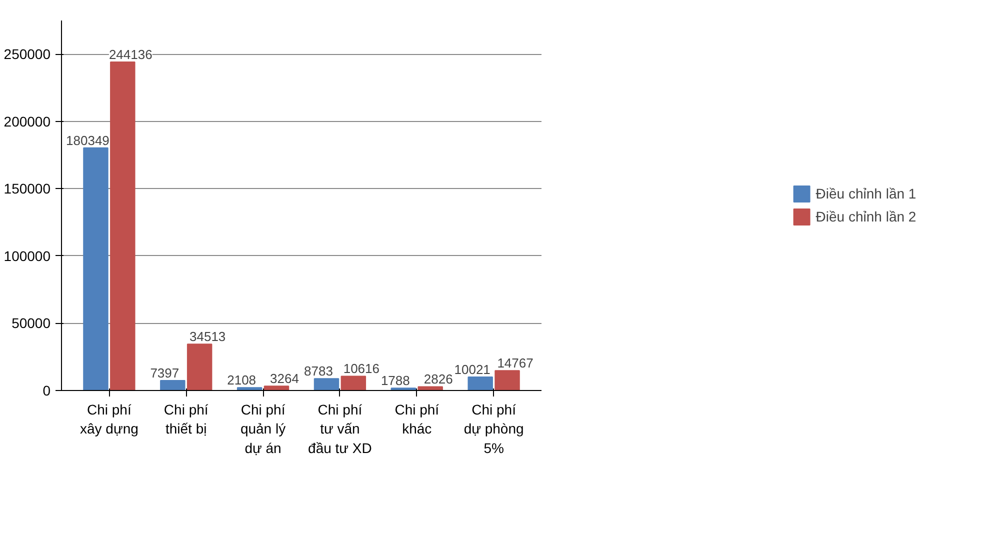 The height and width of the screenshot is (558, 982). What do you see at coordinates (395, 380) in the screenshot?
I see `data-label: 1788` at bounding box center [395, 380].